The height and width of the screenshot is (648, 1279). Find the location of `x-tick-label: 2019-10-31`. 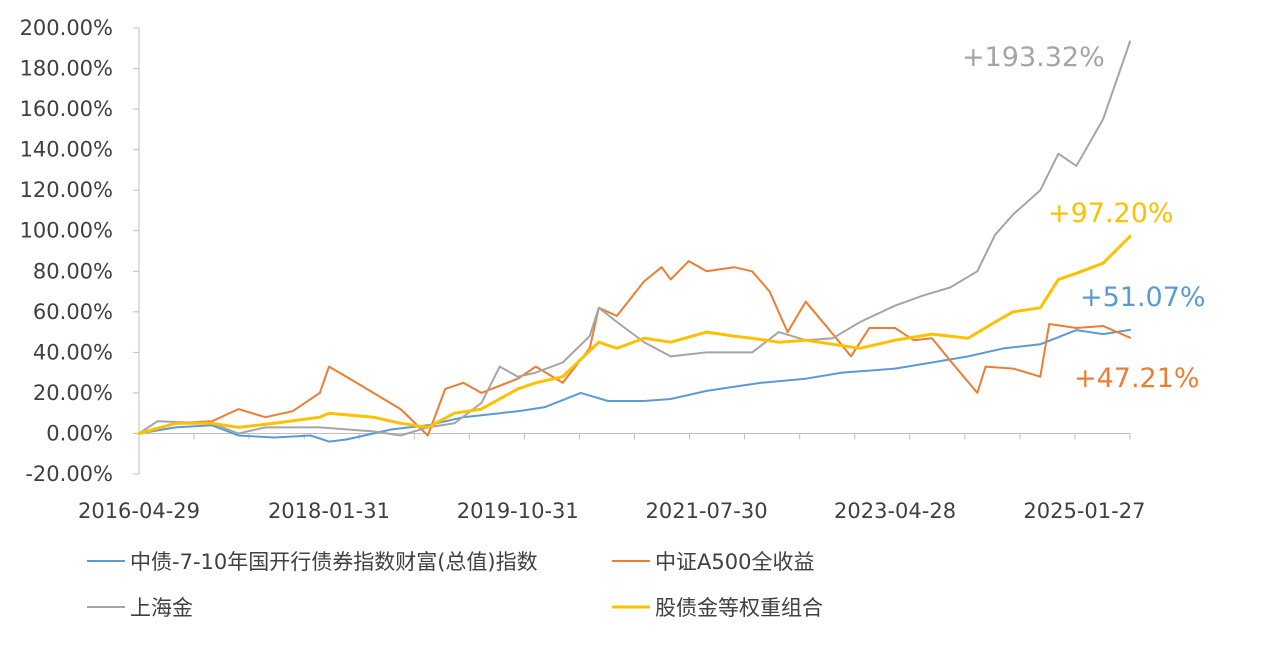

x-tick-label: 2019-10-31 is located at coordinates (518, 511).